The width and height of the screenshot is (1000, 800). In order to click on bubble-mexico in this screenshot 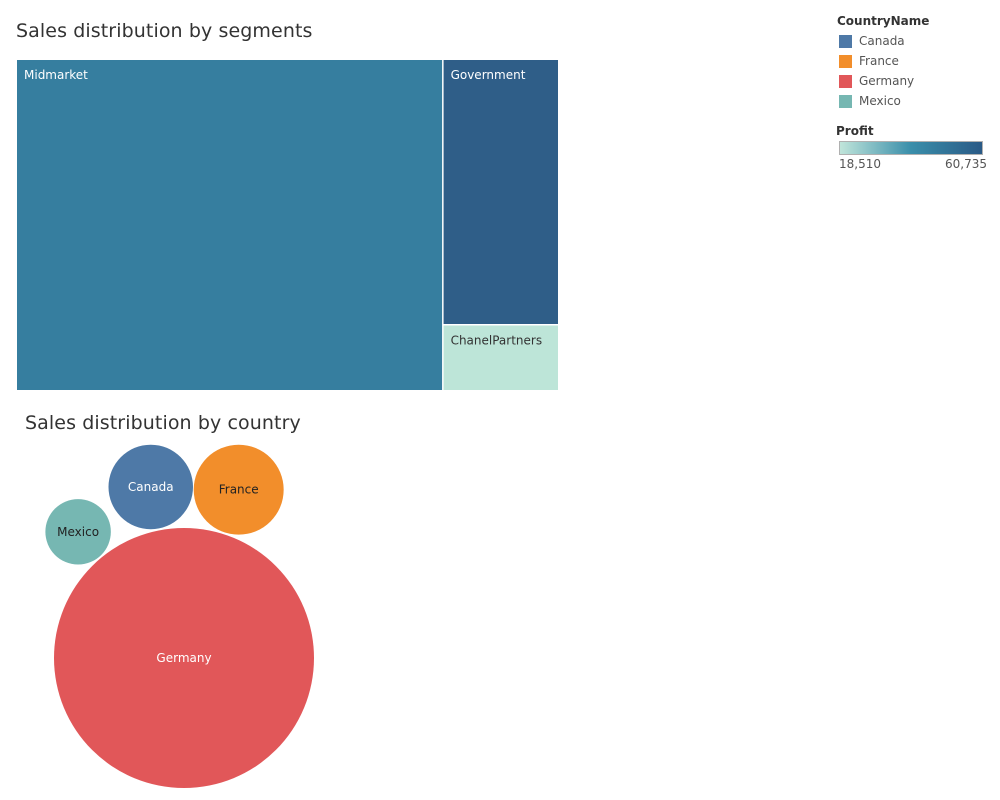, I will do `click(78, 532)`.